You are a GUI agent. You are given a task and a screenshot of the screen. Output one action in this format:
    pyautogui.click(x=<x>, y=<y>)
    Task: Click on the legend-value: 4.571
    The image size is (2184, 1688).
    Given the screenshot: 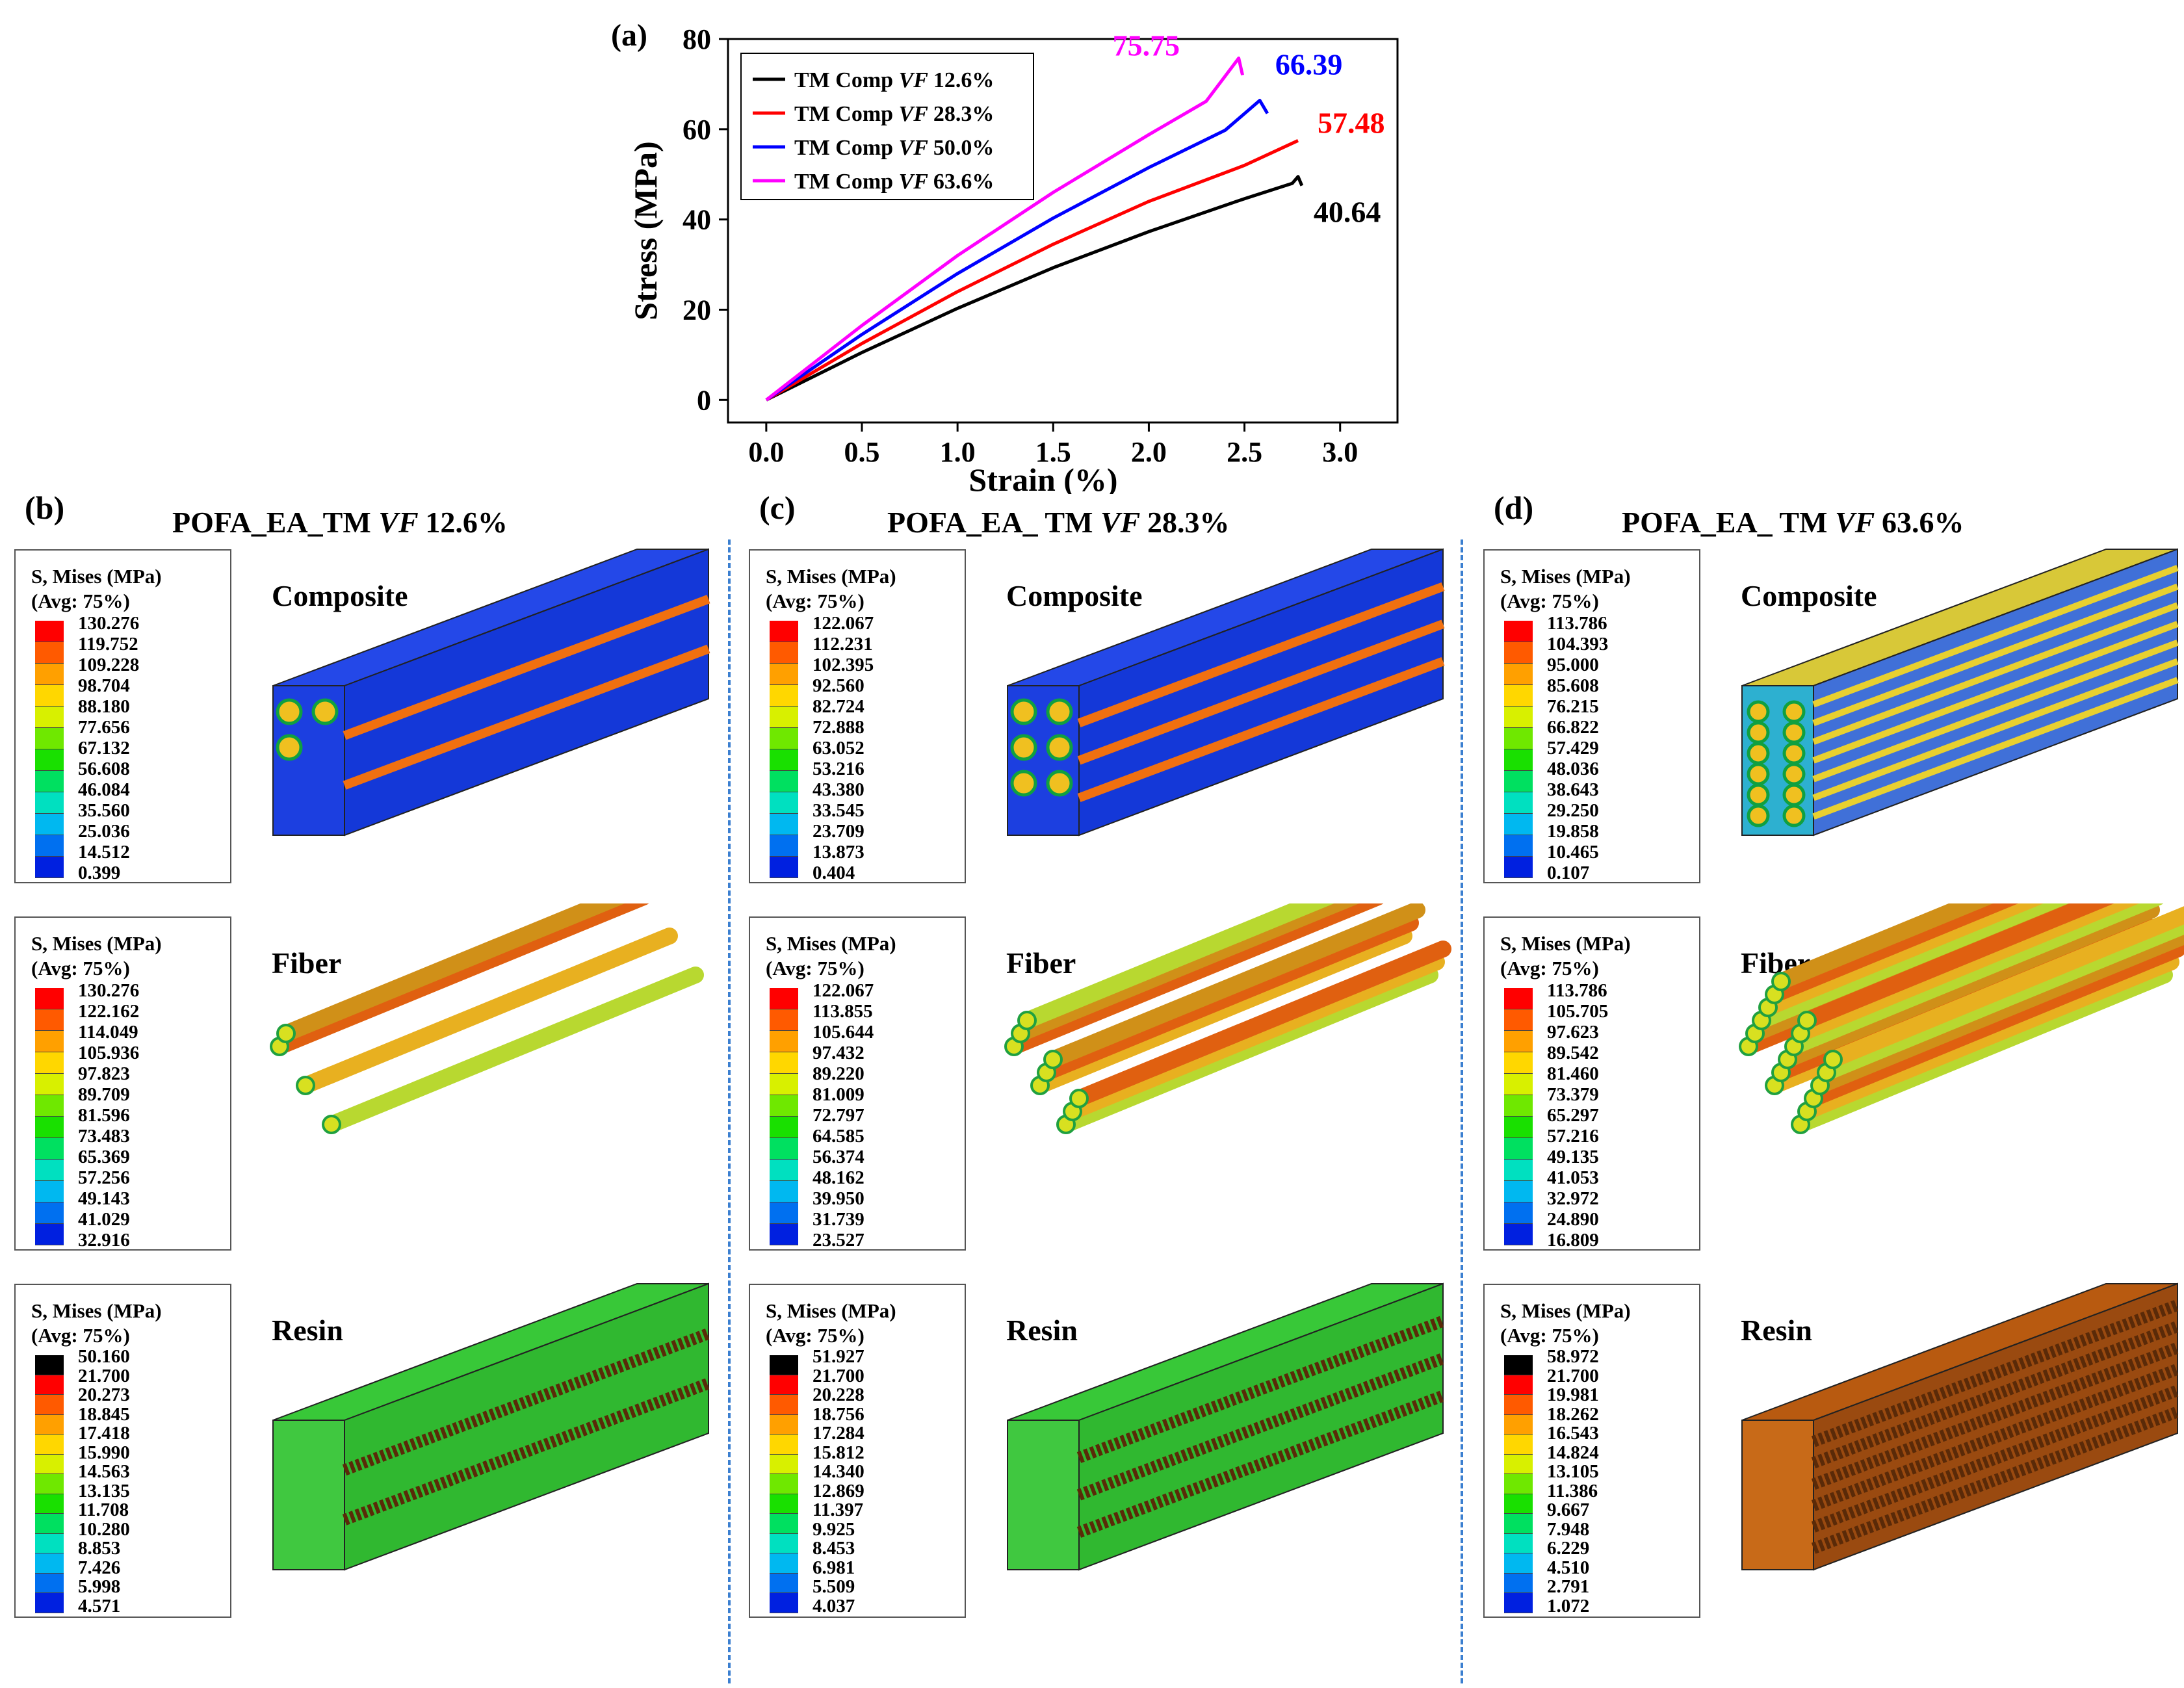 What is the action you would take?
    pyautogui.click(x=100, y=1606)
    